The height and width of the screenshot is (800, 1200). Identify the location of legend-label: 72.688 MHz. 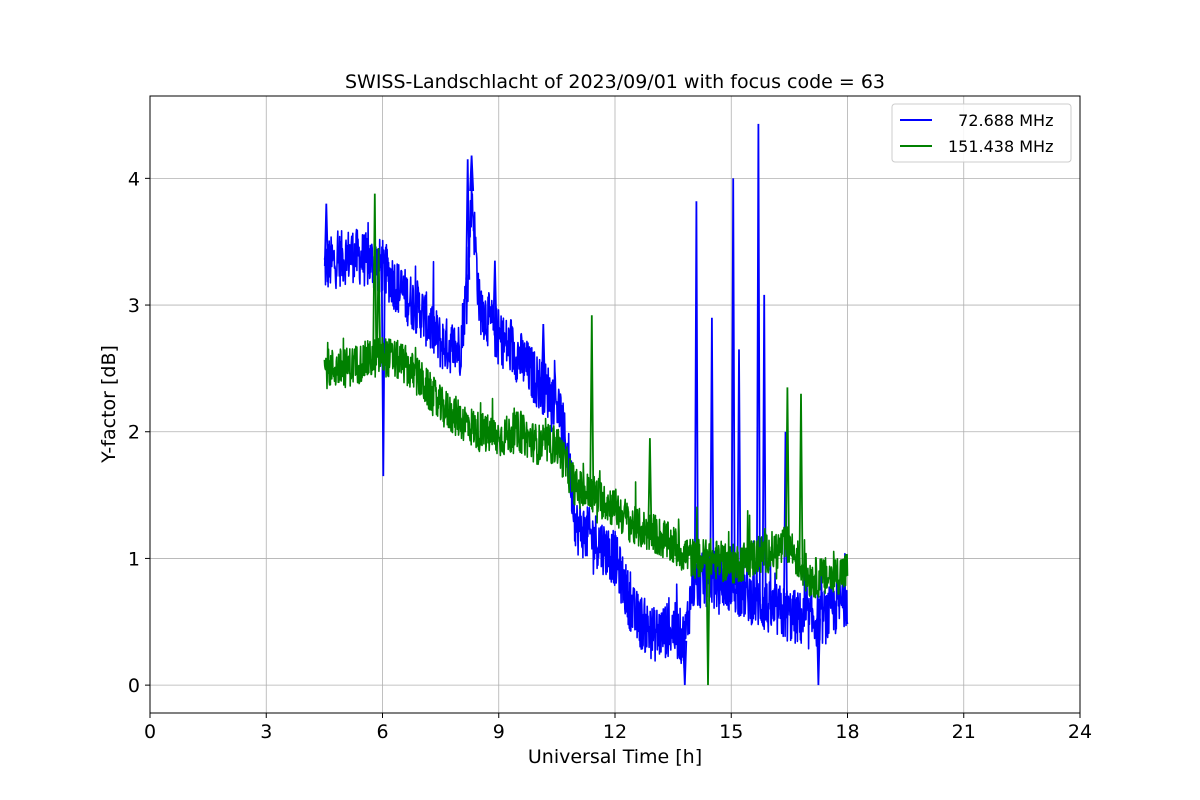
(1000, 120).